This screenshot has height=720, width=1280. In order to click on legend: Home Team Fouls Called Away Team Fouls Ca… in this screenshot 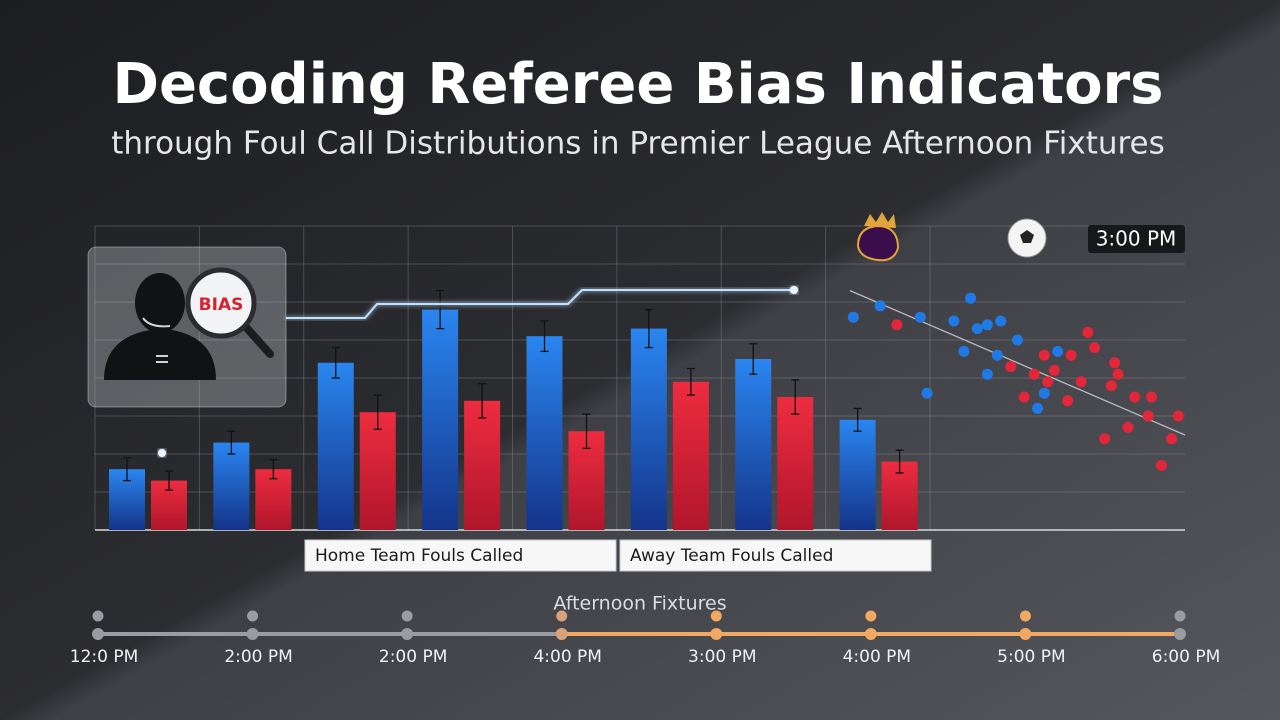, I will do `click(618, 555)`.